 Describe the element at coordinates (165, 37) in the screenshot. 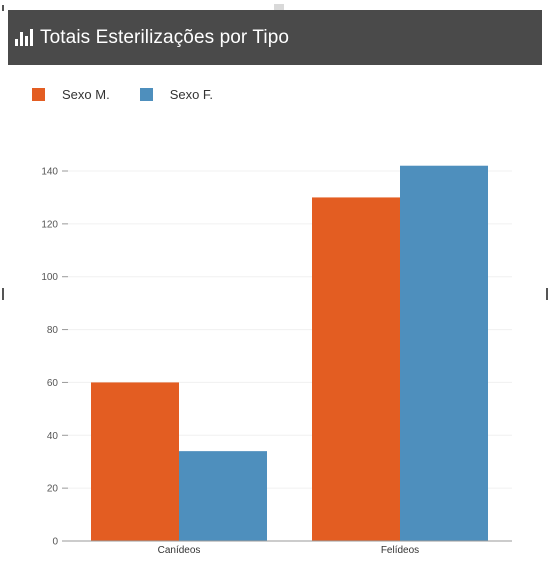

I see `panel-title: Totais Esterilizações por Tipo` at that location.